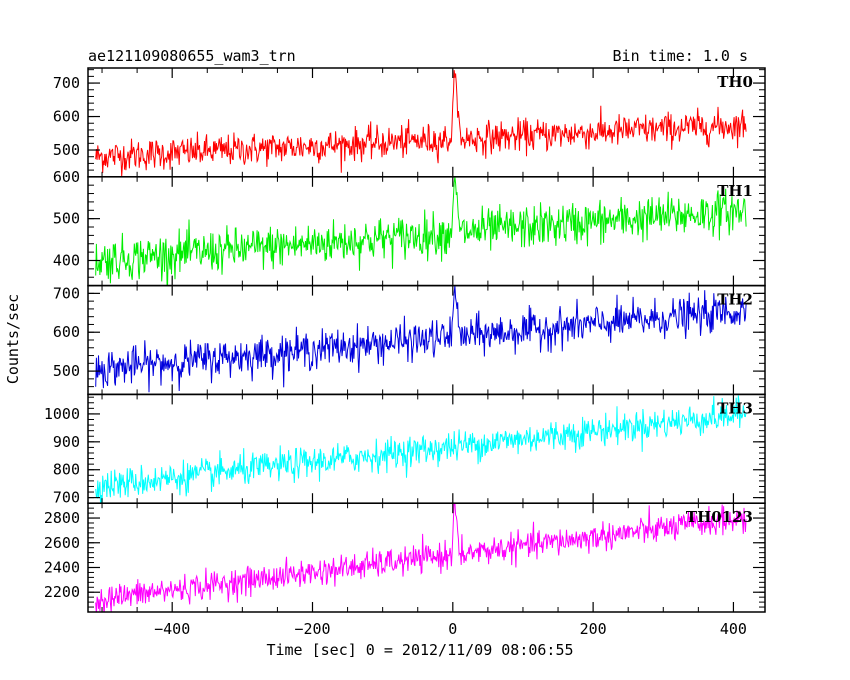 This screenshot has width=850, height=680. I want to click on x-tick-label: 200, so click(593, 629).